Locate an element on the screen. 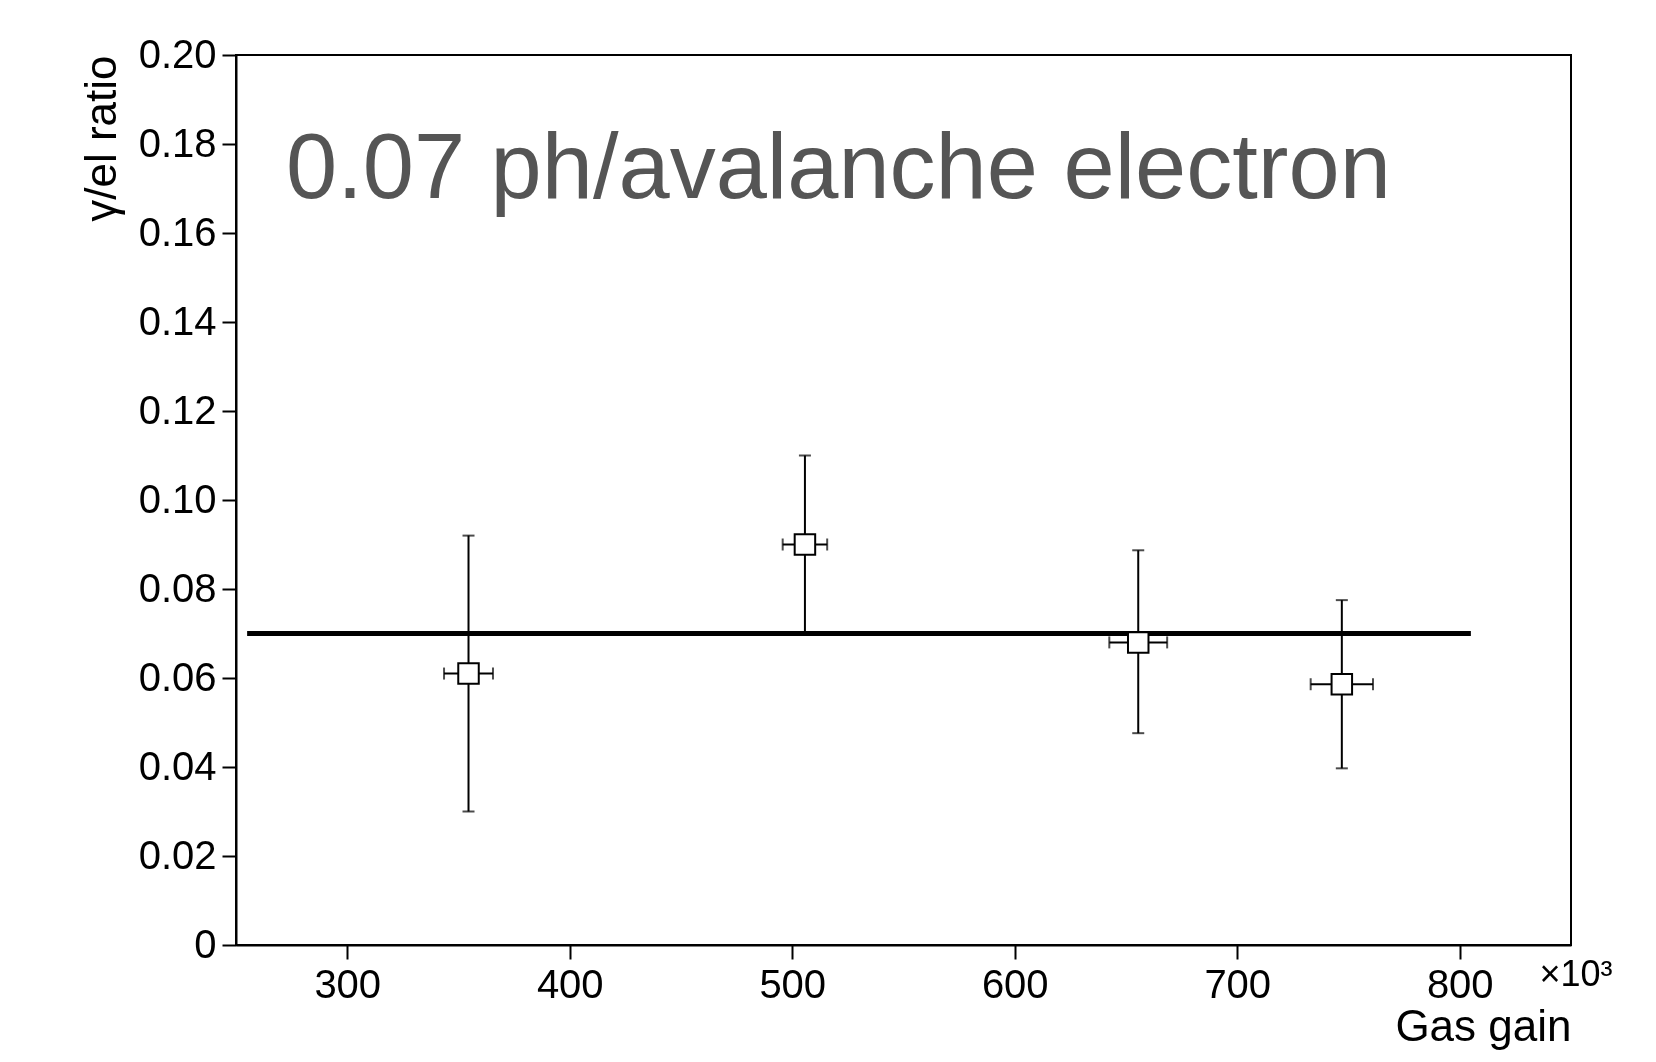  text: ×10³ is located at coordinates (1576, 973).